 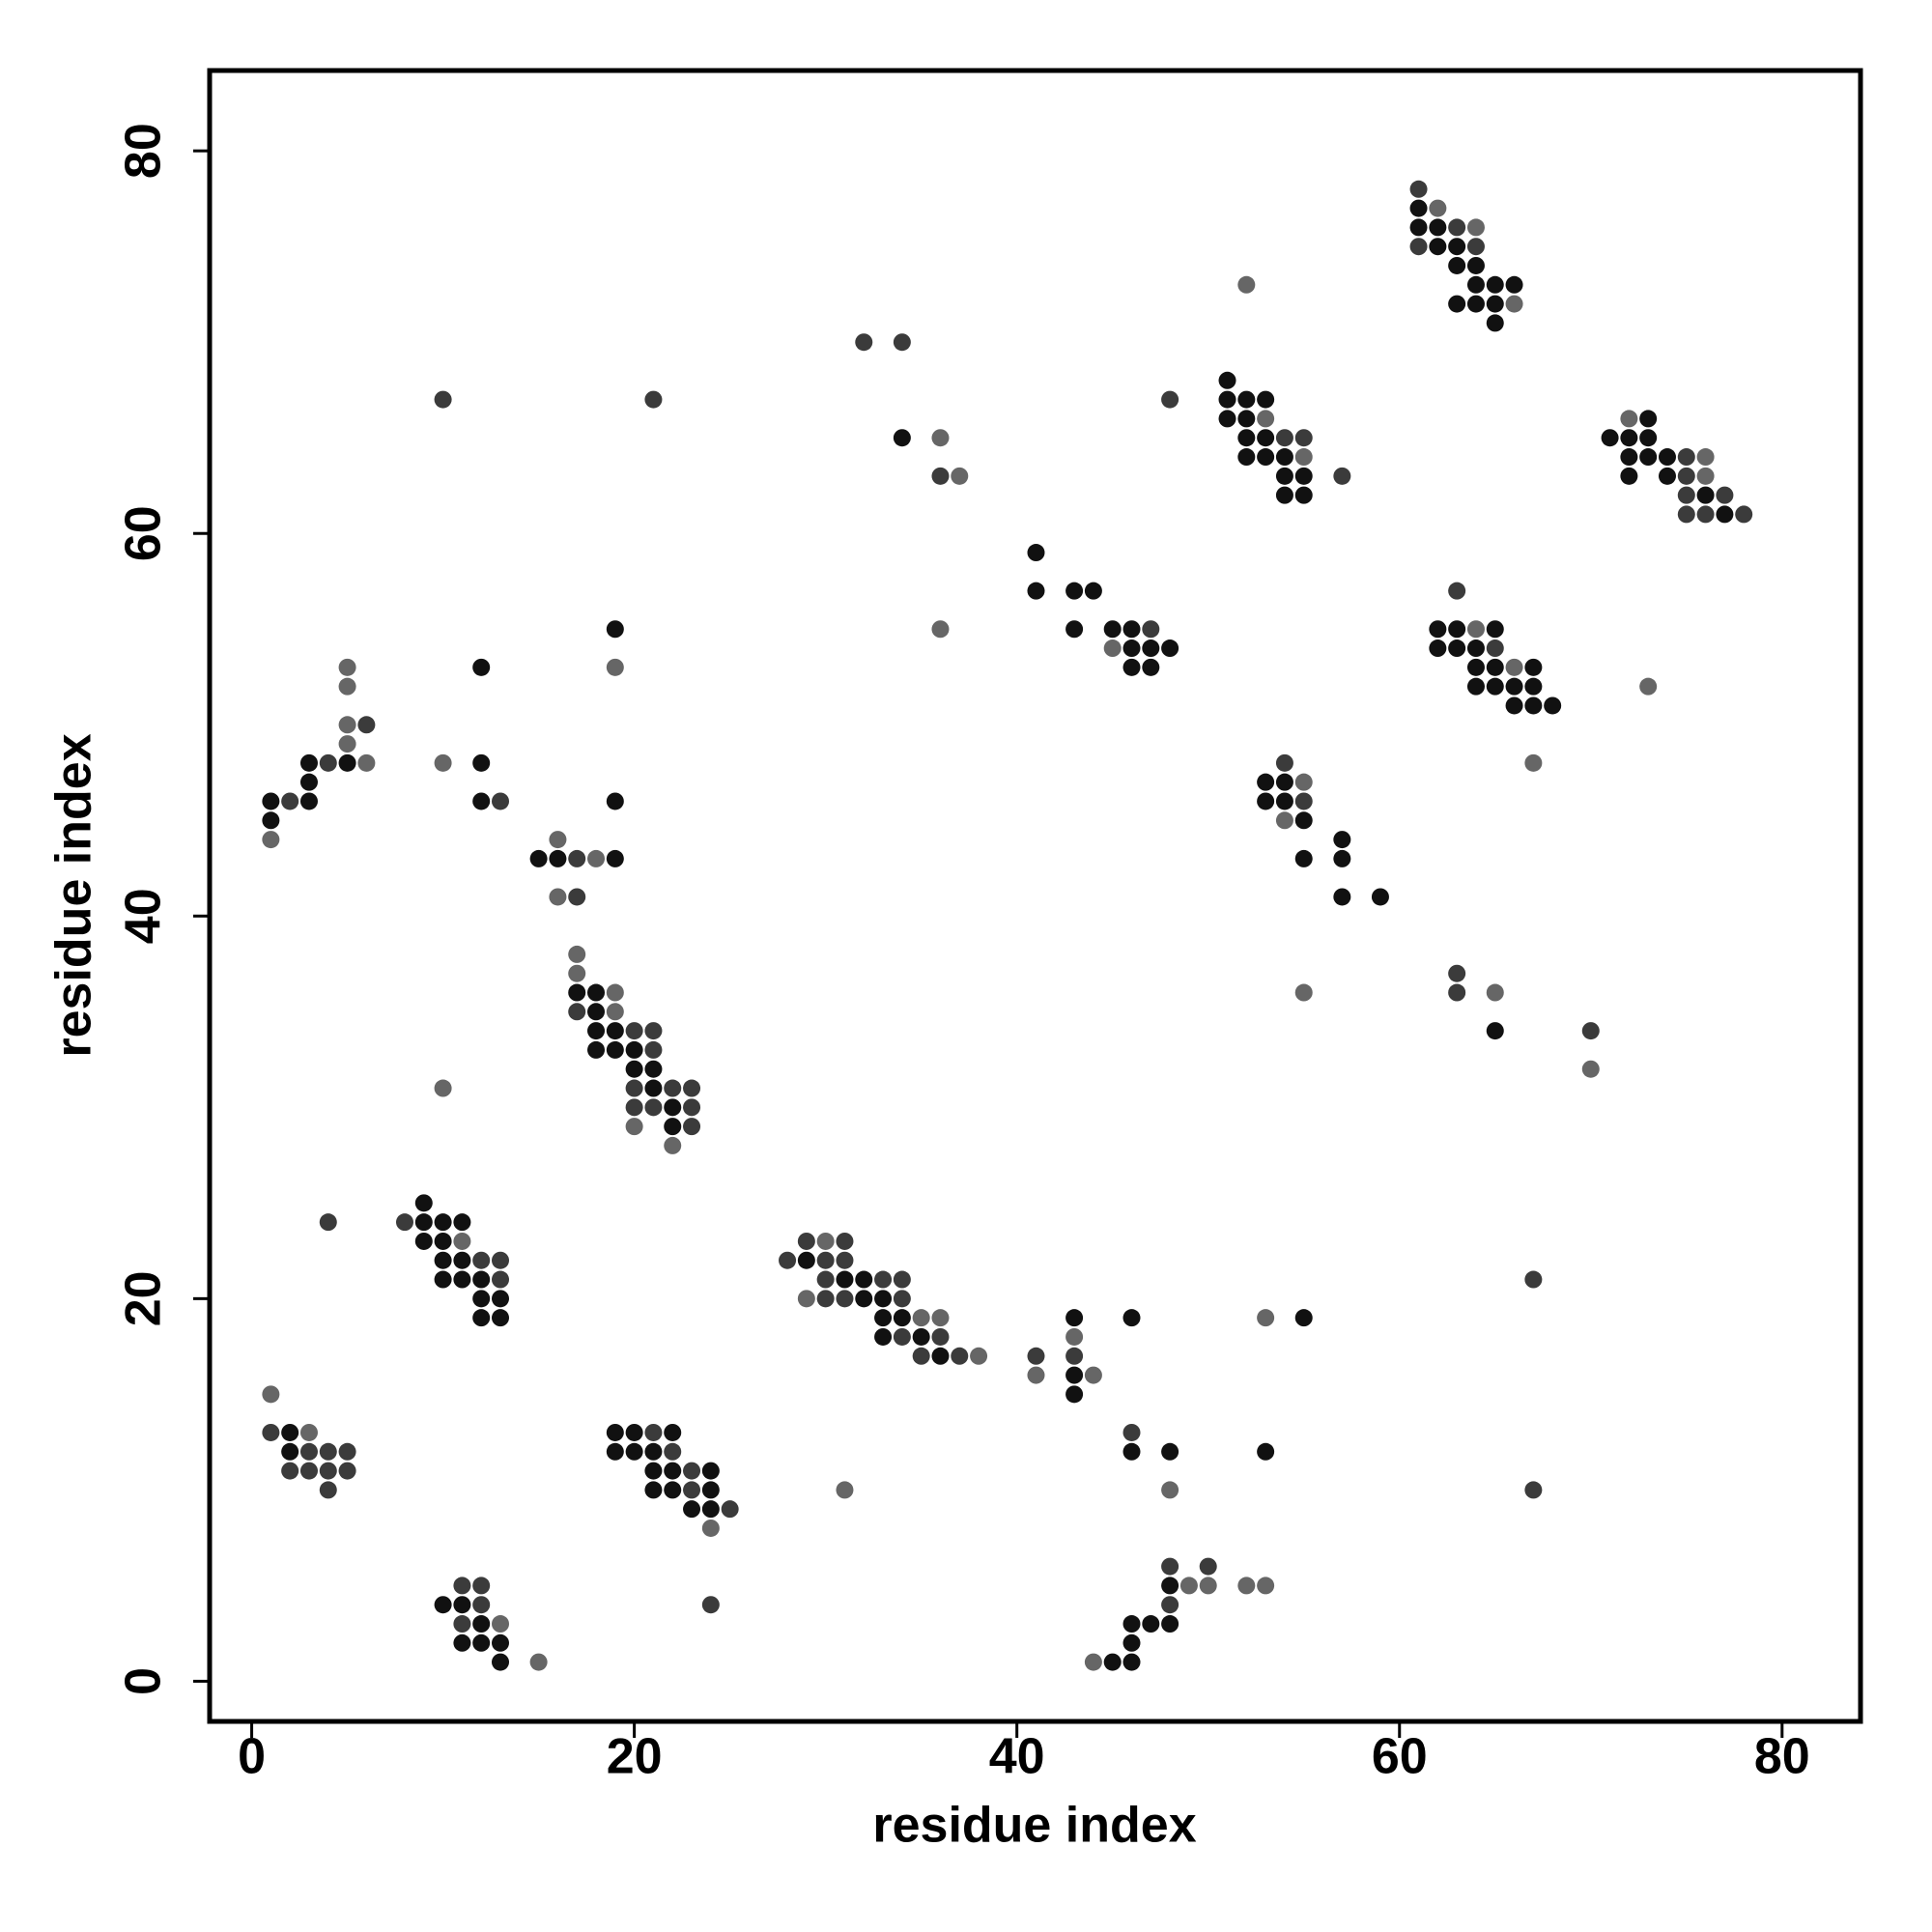 I want to click on x-axis-title: residue index, so click(x=1034, y=1826).